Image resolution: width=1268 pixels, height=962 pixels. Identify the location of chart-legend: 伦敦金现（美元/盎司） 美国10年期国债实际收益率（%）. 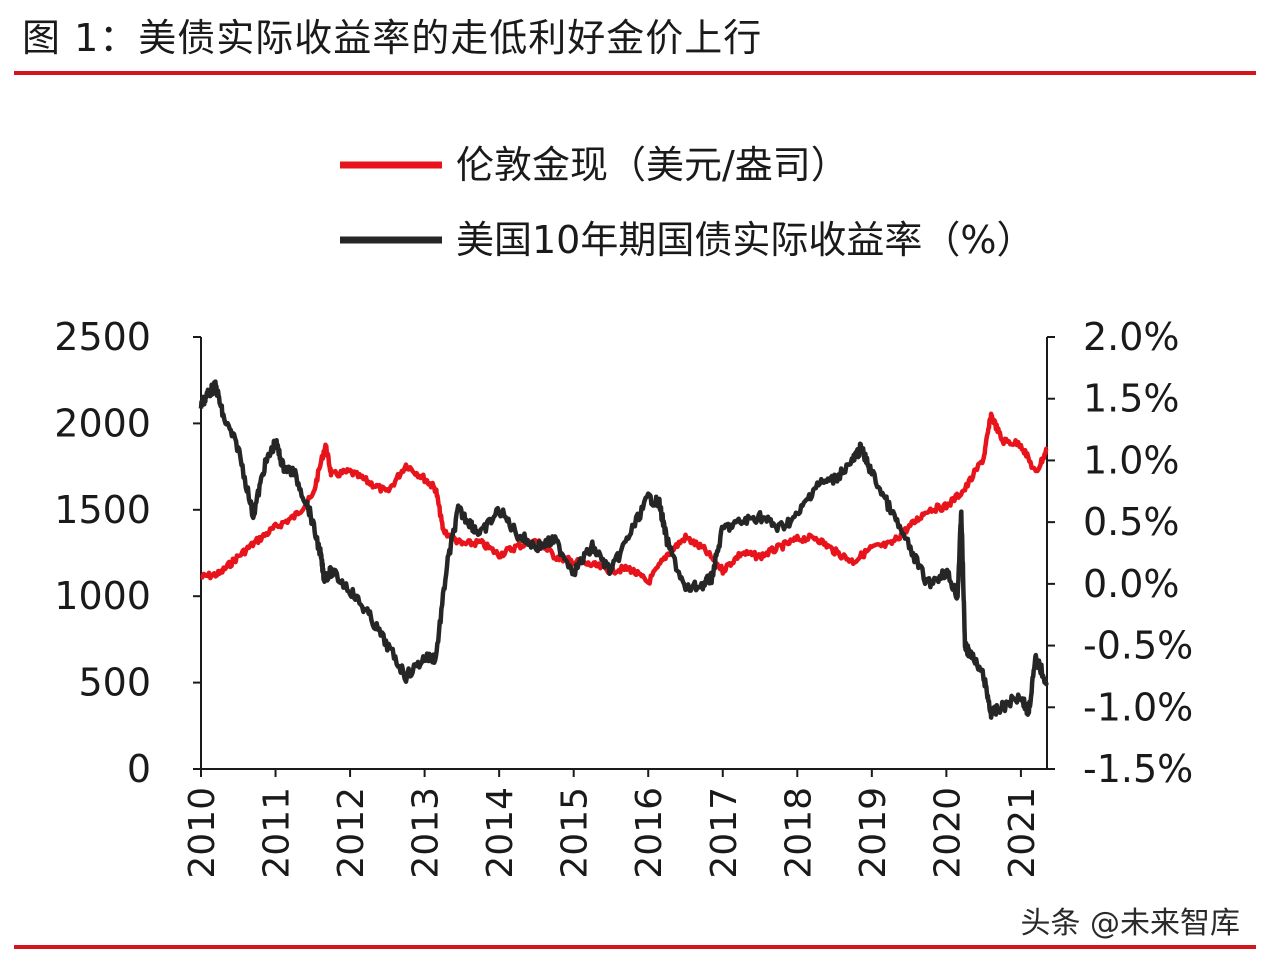
(687, 202).